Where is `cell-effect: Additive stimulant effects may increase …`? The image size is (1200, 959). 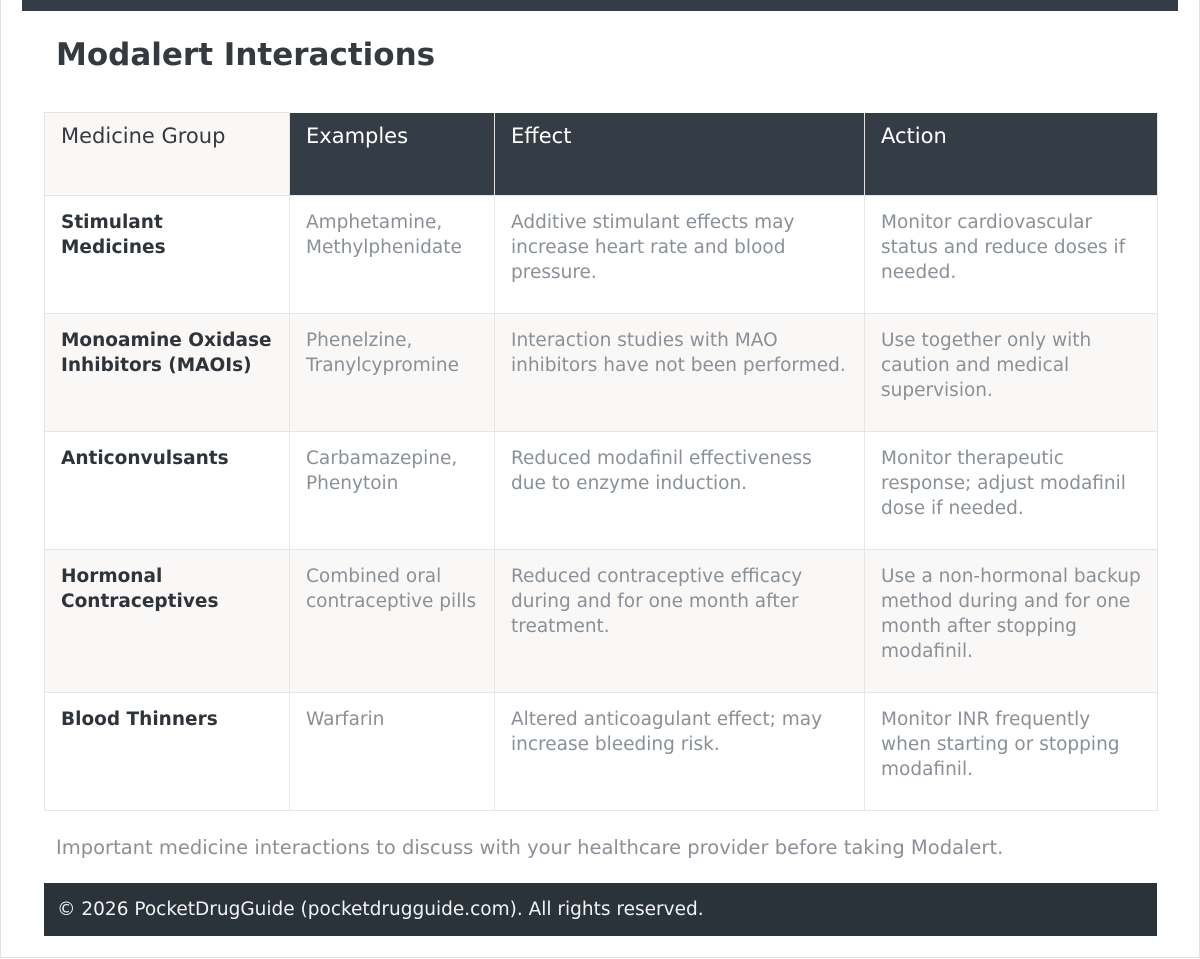
cell-effect: Additive stimulant effects may increase … is located at coordinates (679, 254).